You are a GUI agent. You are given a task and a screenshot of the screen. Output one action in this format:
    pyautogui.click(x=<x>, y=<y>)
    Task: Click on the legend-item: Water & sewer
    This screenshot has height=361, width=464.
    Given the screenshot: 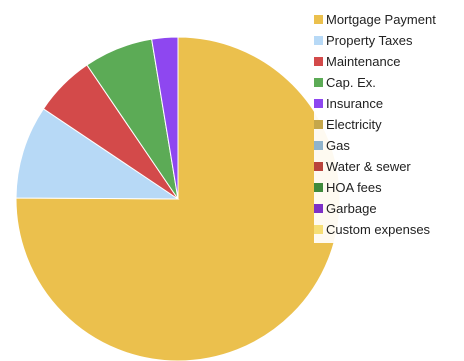 What is the action you would take?
    pyautogui.click(x=387, y=166)
    